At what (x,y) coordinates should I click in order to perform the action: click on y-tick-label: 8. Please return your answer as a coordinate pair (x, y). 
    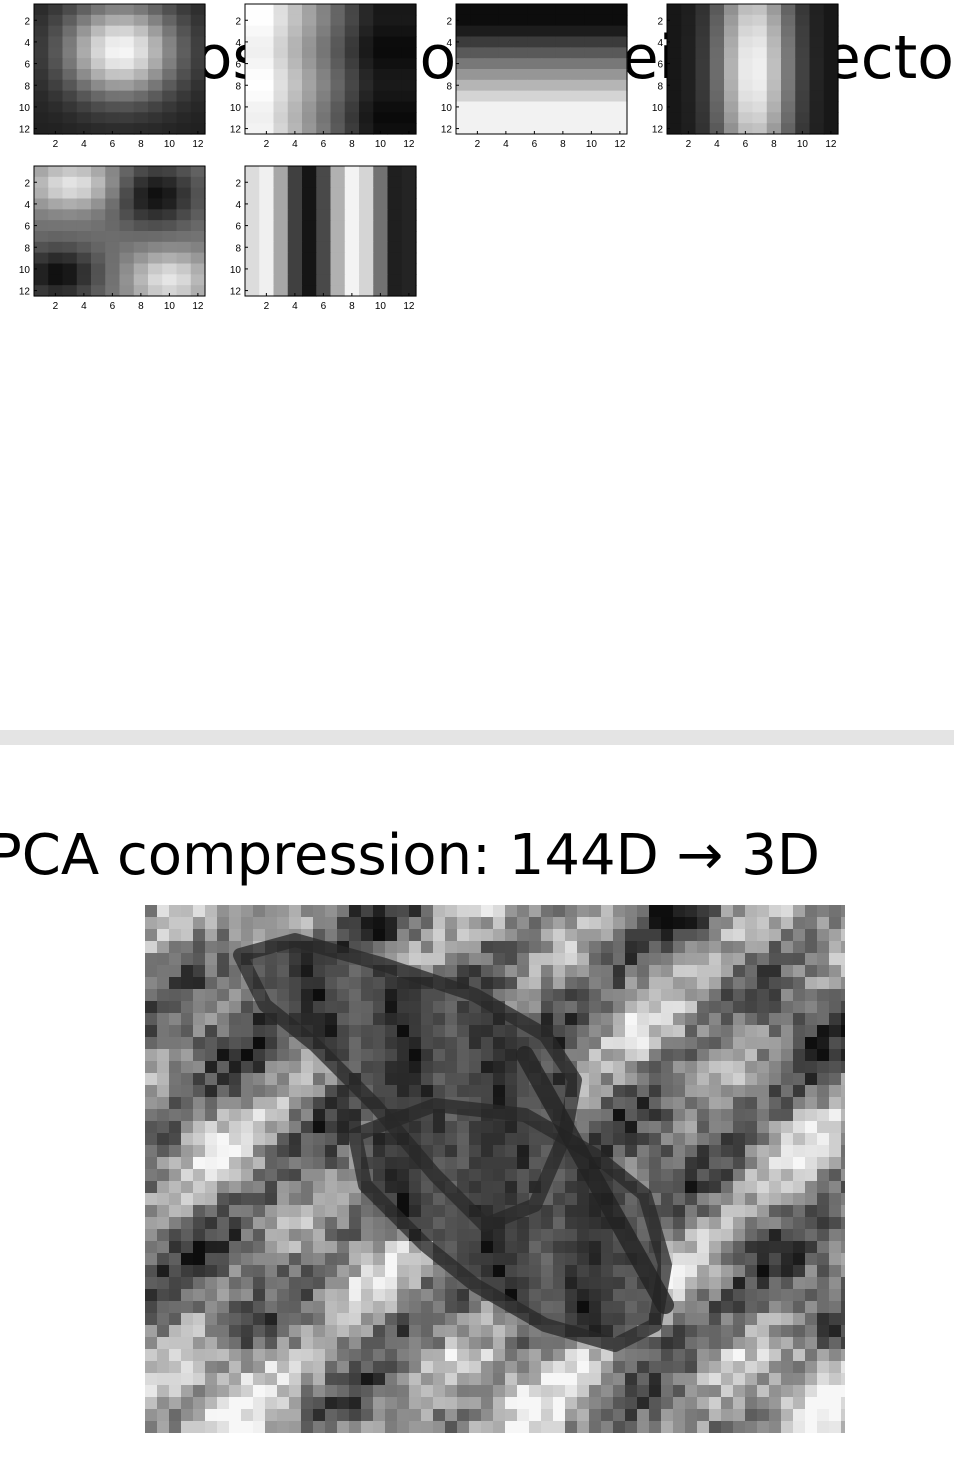
    Looking at the image, I should click on (238, 248).